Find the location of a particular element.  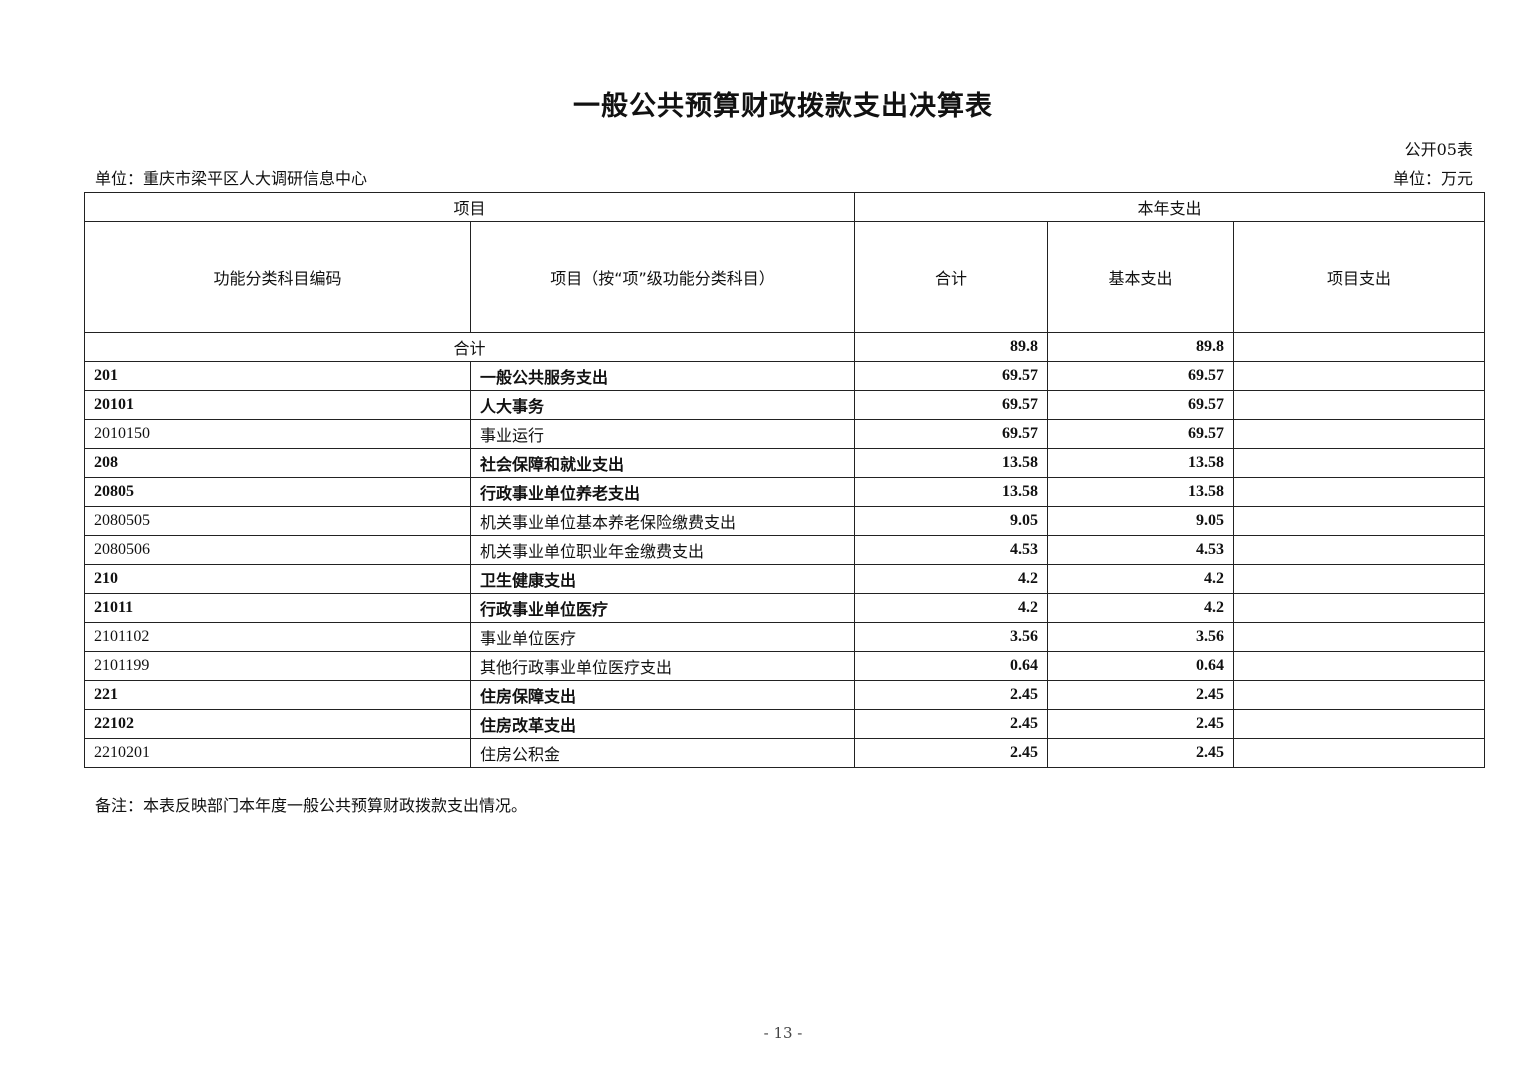

table-row: 22102 住房改革支出 2.45 2.45 is located at coordinates (785, 724).